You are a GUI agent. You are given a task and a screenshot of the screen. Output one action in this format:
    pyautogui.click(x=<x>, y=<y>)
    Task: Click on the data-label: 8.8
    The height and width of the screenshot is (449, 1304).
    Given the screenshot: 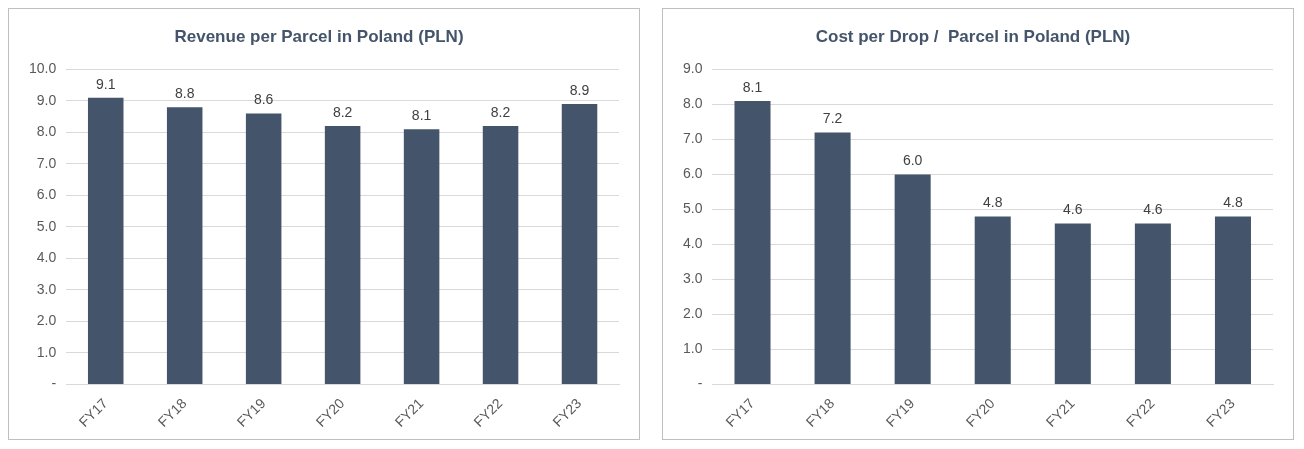 What is the action you would take?
    pyautogui.click(x=184, y=93)
    